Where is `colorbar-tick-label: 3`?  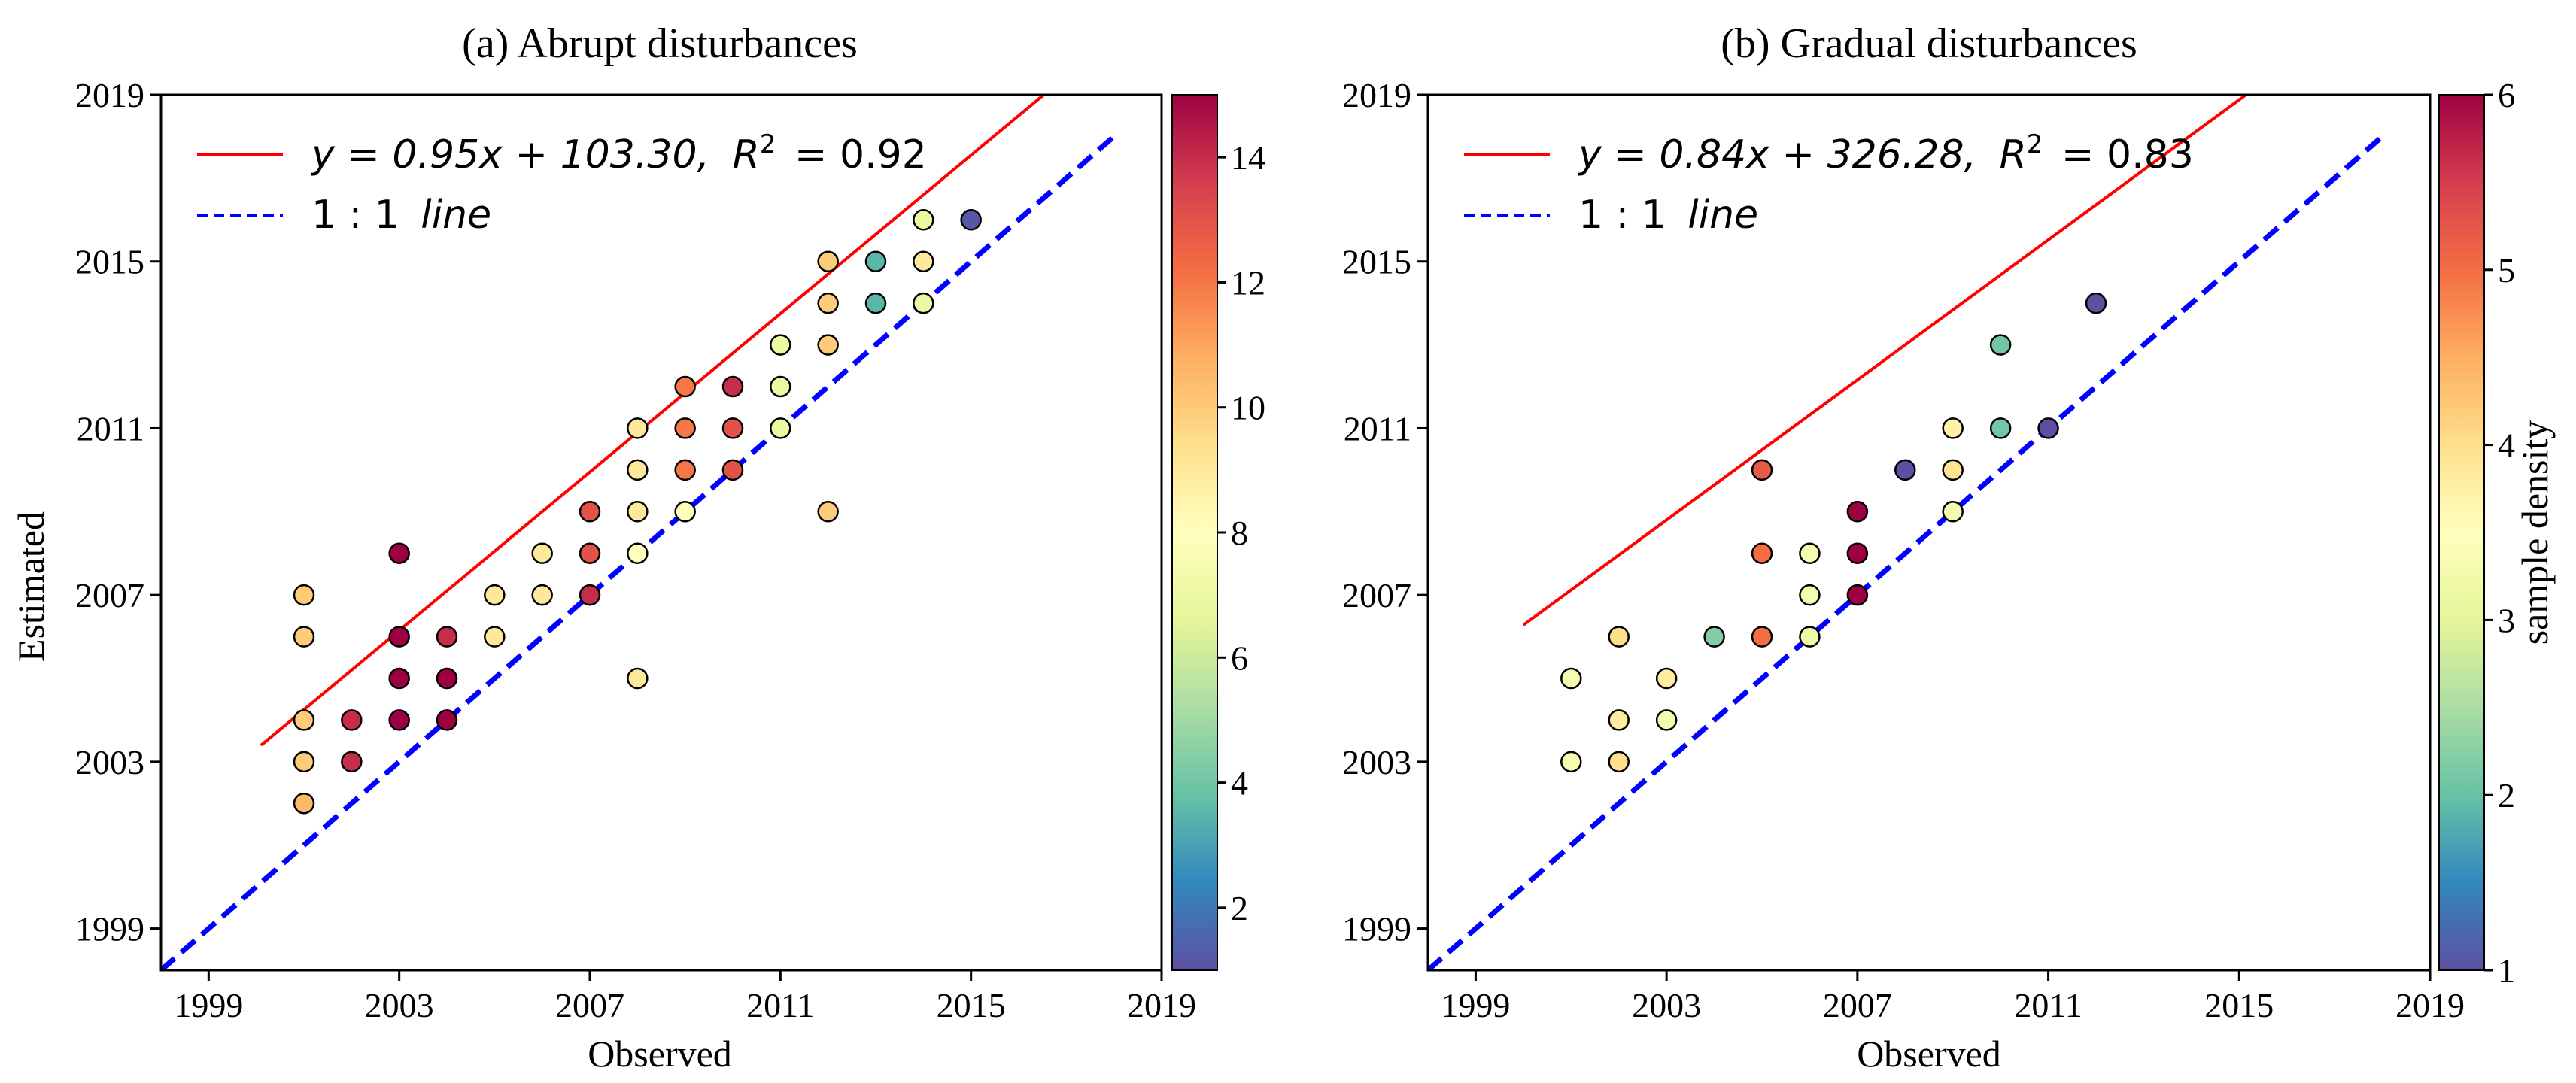
colorbar-tick-label: 3 is located at coordinates (2506, 620).